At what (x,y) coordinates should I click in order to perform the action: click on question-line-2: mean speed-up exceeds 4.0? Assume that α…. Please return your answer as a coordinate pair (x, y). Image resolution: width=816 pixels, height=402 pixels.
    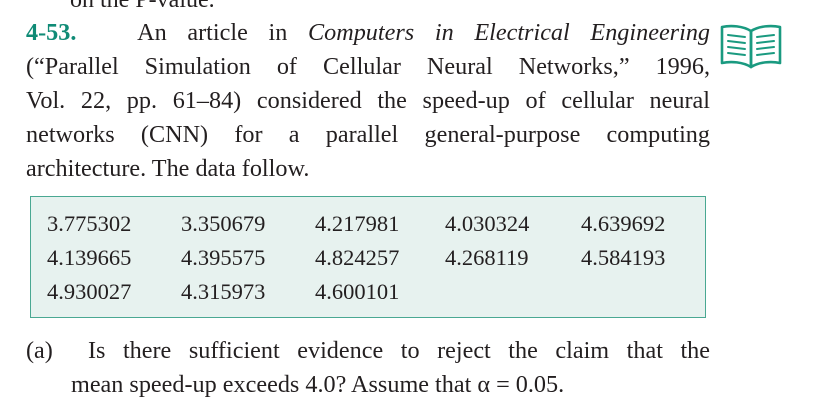
    Looking at the image, I should click on (318, 384).